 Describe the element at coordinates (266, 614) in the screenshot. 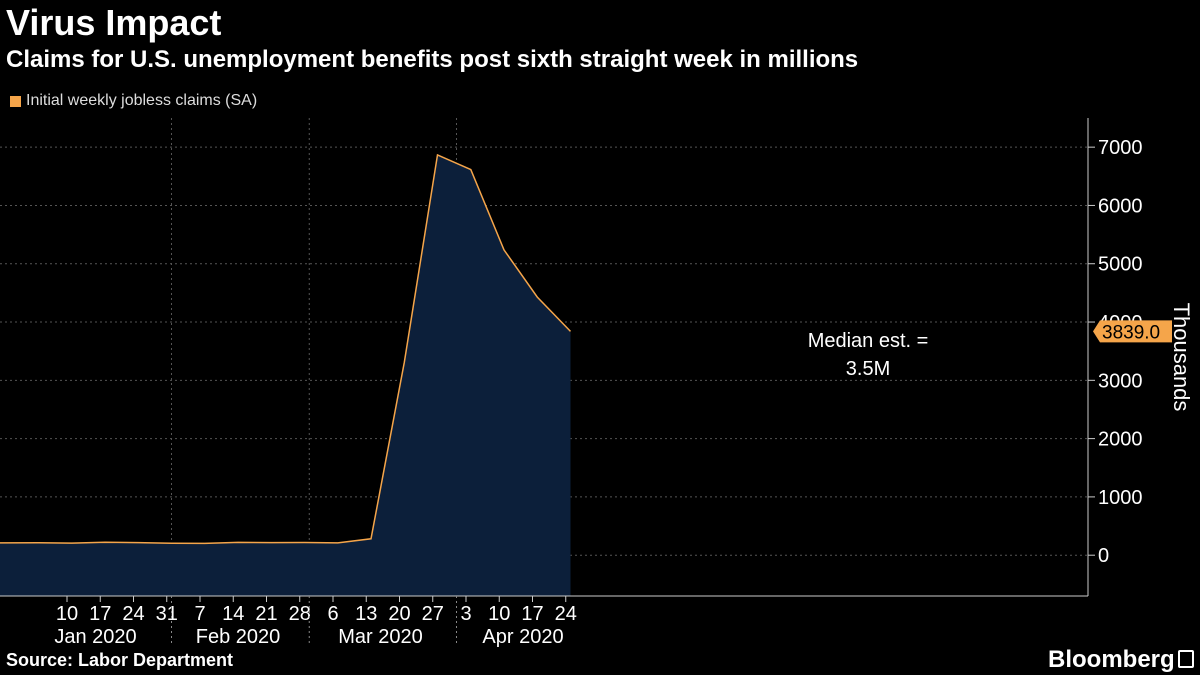

I see `x-tick-label: 21` at that location.